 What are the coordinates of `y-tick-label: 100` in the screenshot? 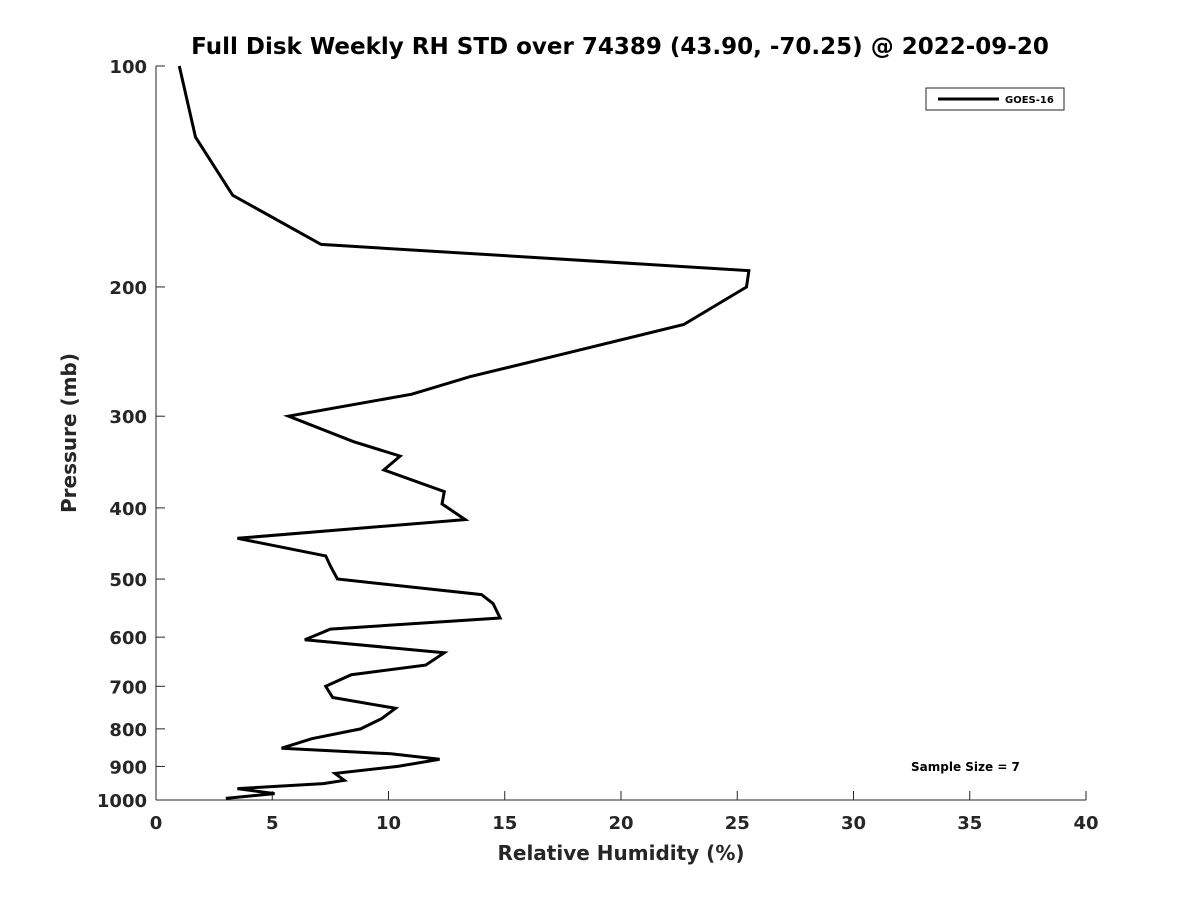 It's located at (128, 67).